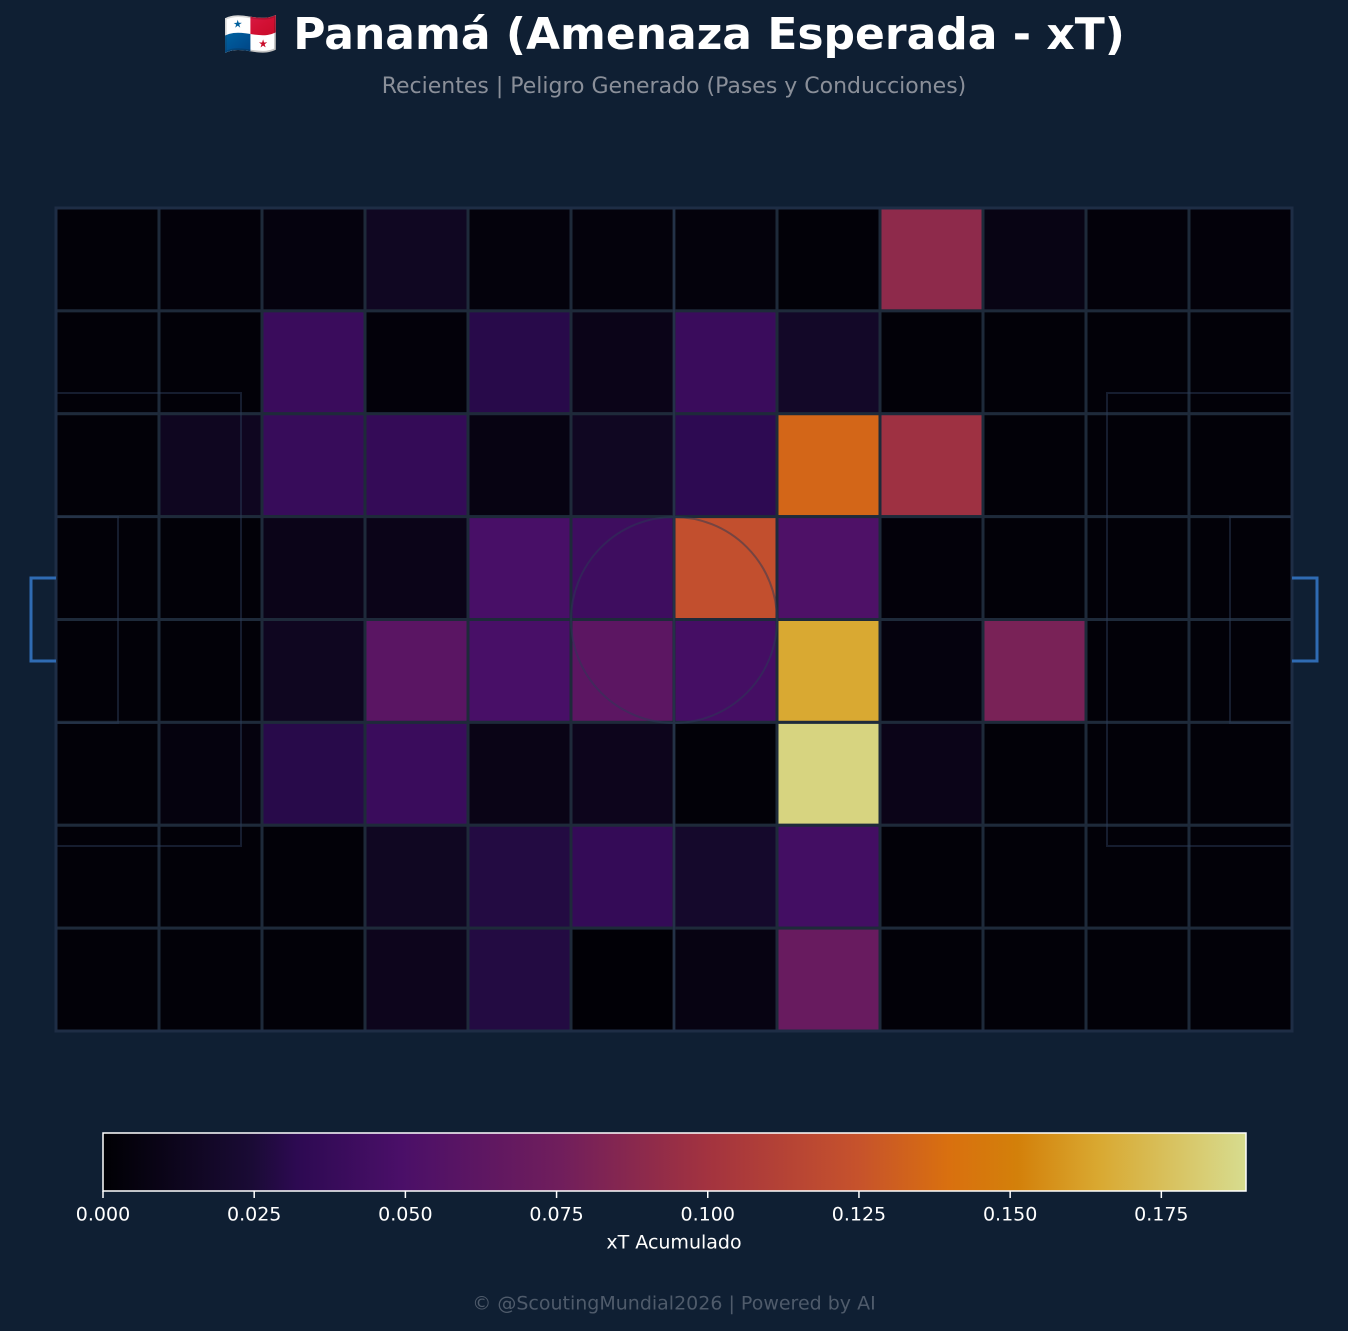  I want to click on colorbar-label: xT Acumulado, so click(673, 1243).